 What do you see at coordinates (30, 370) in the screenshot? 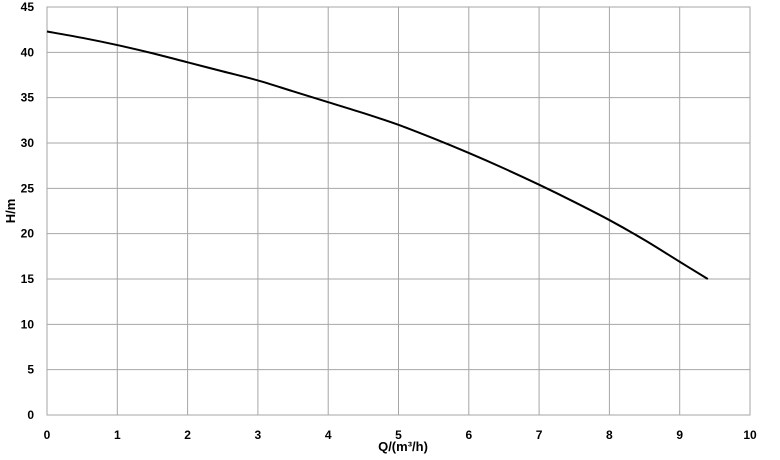
I see `y-tick-label: 5` at bounding box center [30, 370].